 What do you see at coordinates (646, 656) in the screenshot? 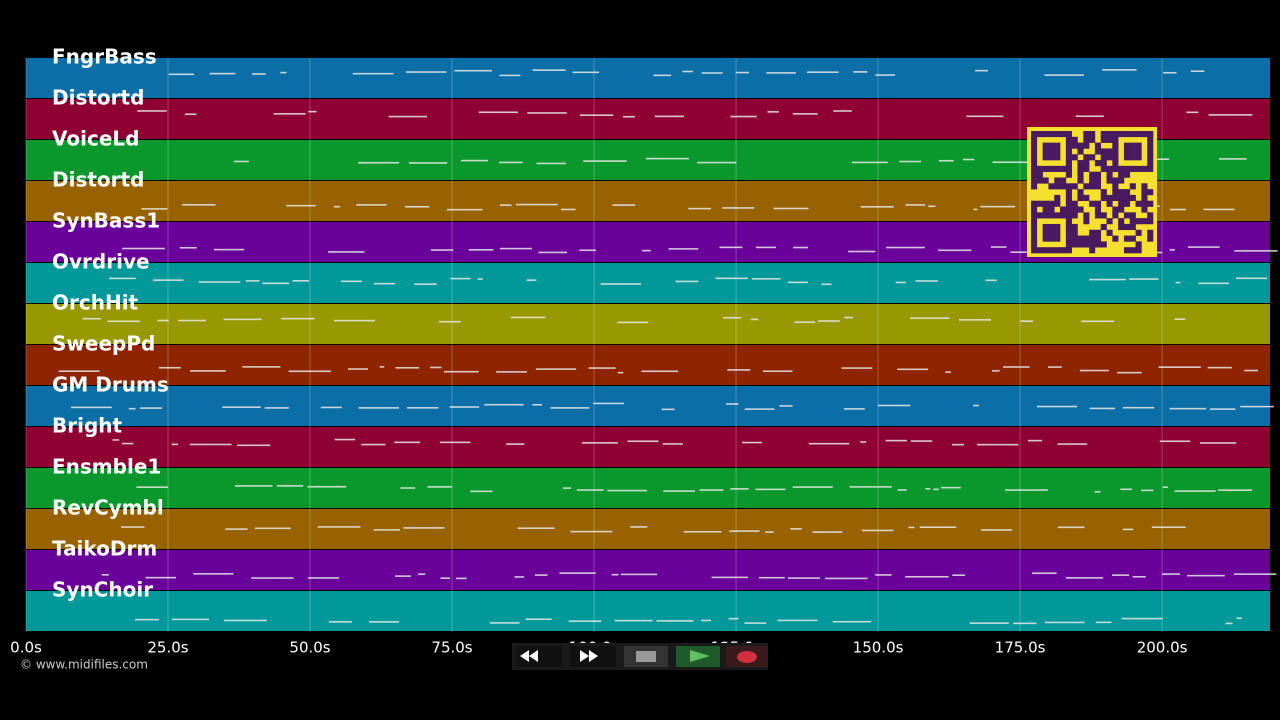
I see `stop-button` at bounding box center [646, 656].